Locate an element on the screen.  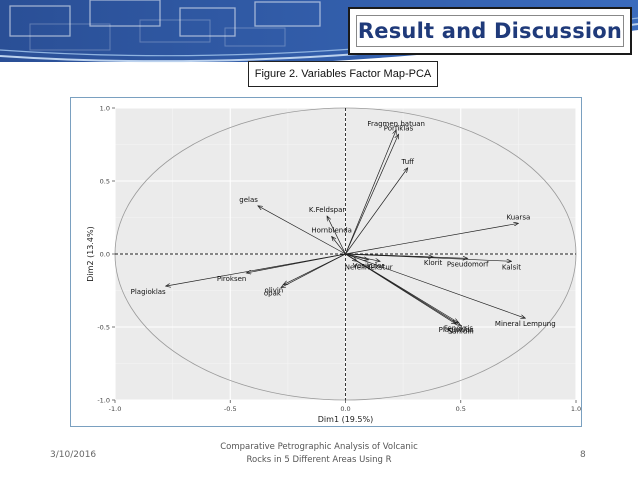
vector-label: Nefelin is located at coordinates (357, 267).